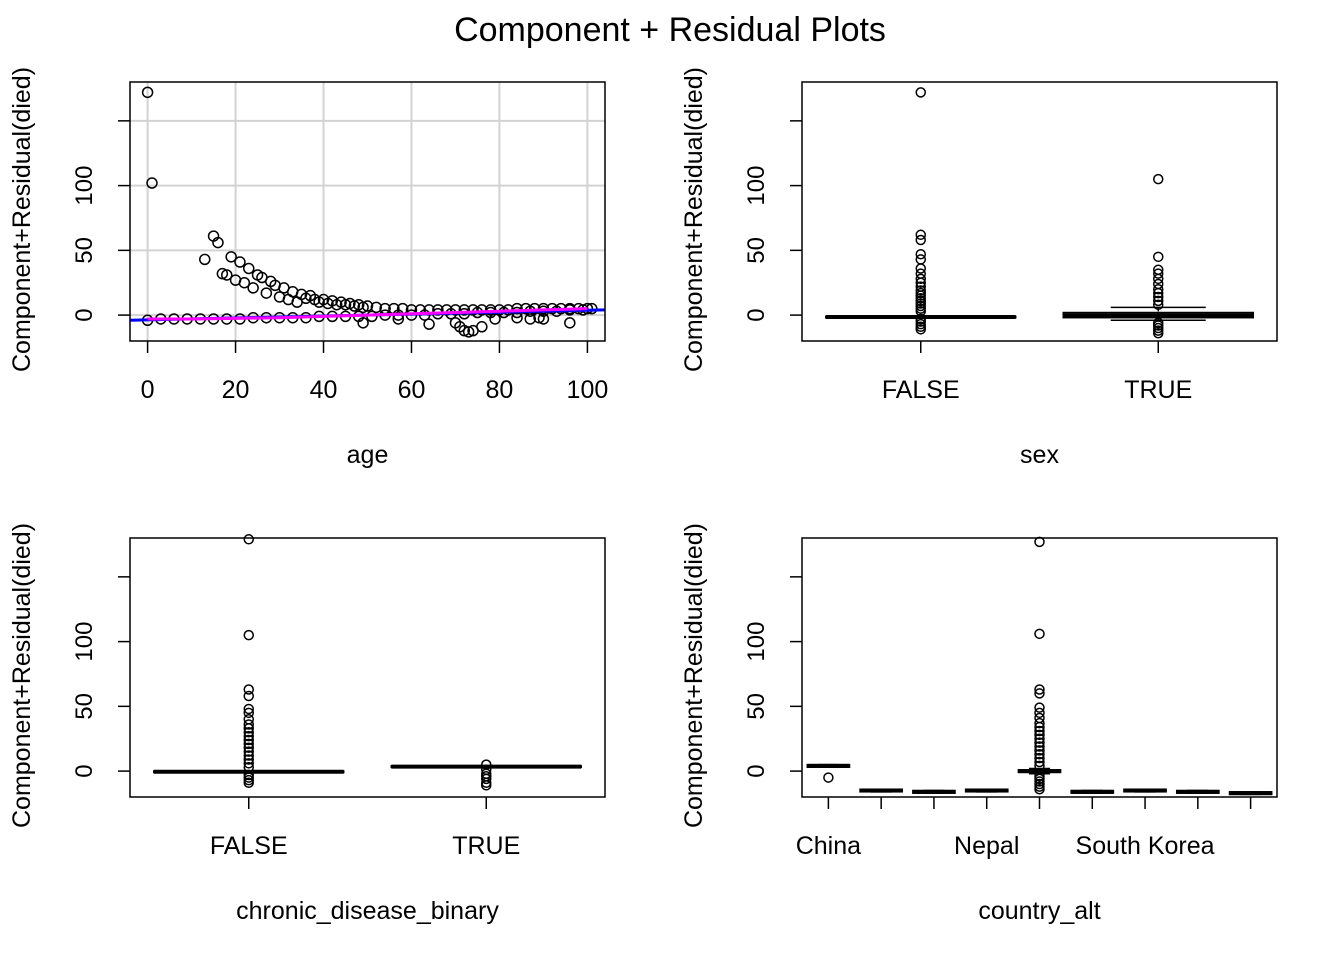  What do you see at coordinates (500, 390) in the screenshot?
I see `x-tick-label: 80` at bounding box center [500, 390].